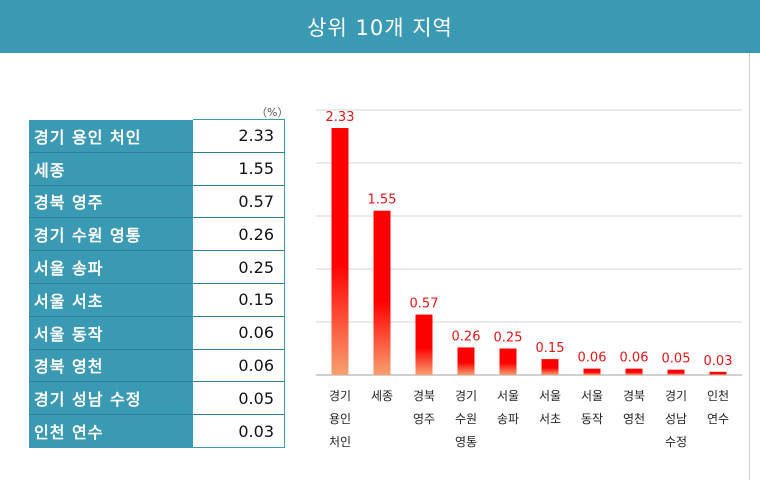  I want to click on region-name: 경기 용인 처인, so click(111, 136).